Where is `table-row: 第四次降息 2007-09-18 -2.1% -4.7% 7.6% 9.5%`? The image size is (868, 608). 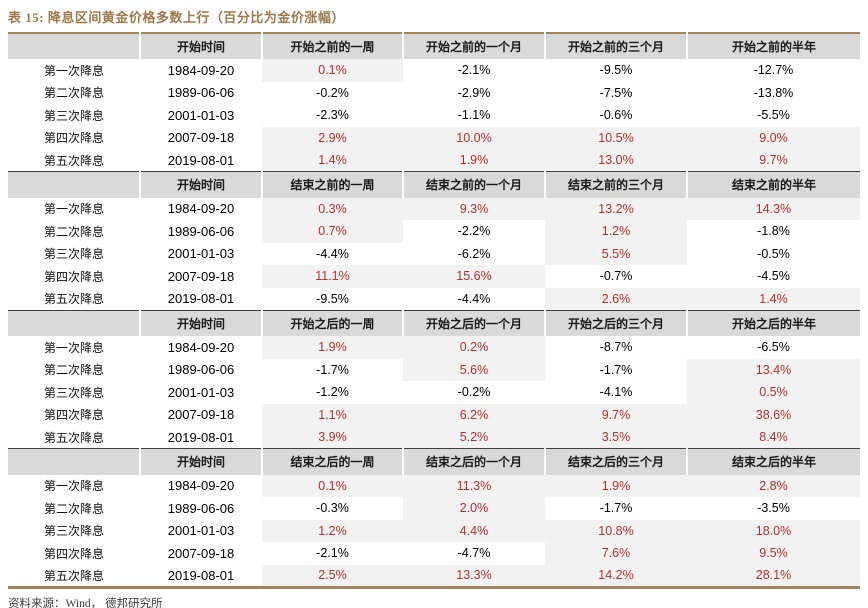
table-row: 第四次降息 2007-09-18 -2.1% -4.7% 7.6% 9.5% is located at coordinates (434, 553).